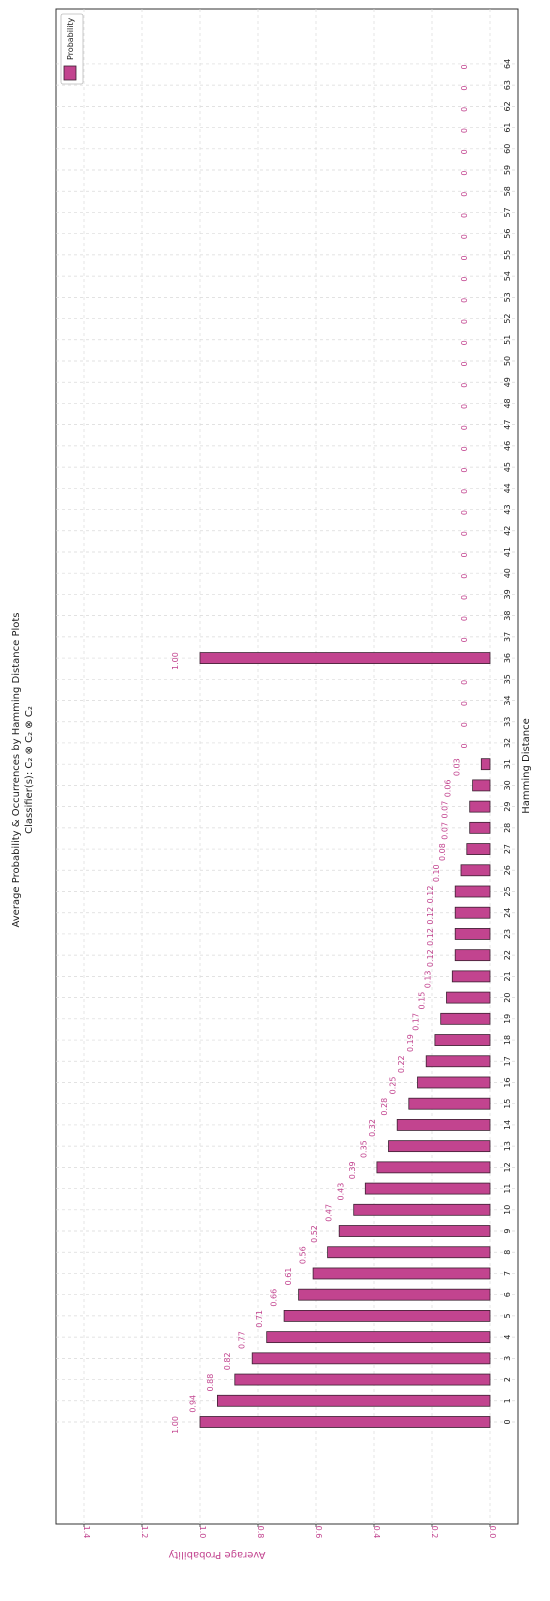 Image resolution: width=550 pixels, height=1601 pixels. What do you see at coordinates (175, 661) in the screenshot?
I see `value-label-36: 1.00` at bounding box center [175, 661].